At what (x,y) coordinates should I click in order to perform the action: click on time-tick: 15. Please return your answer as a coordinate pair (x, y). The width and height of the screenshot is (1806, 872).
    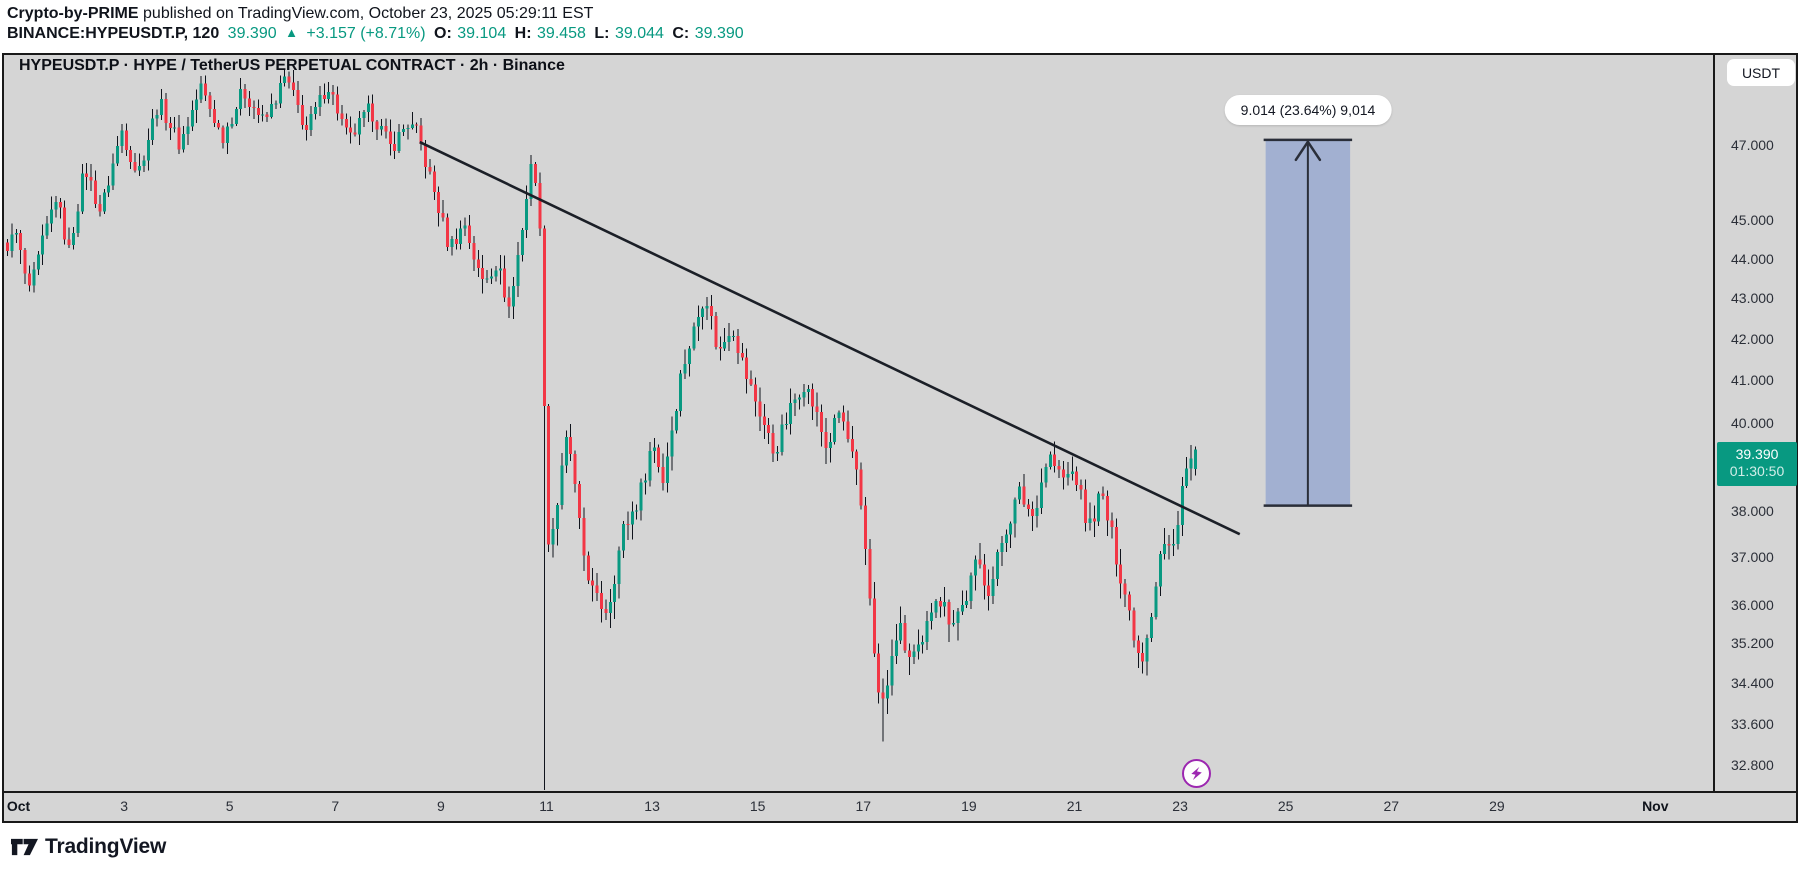
    Looking at the image, I should click on (757, 806).